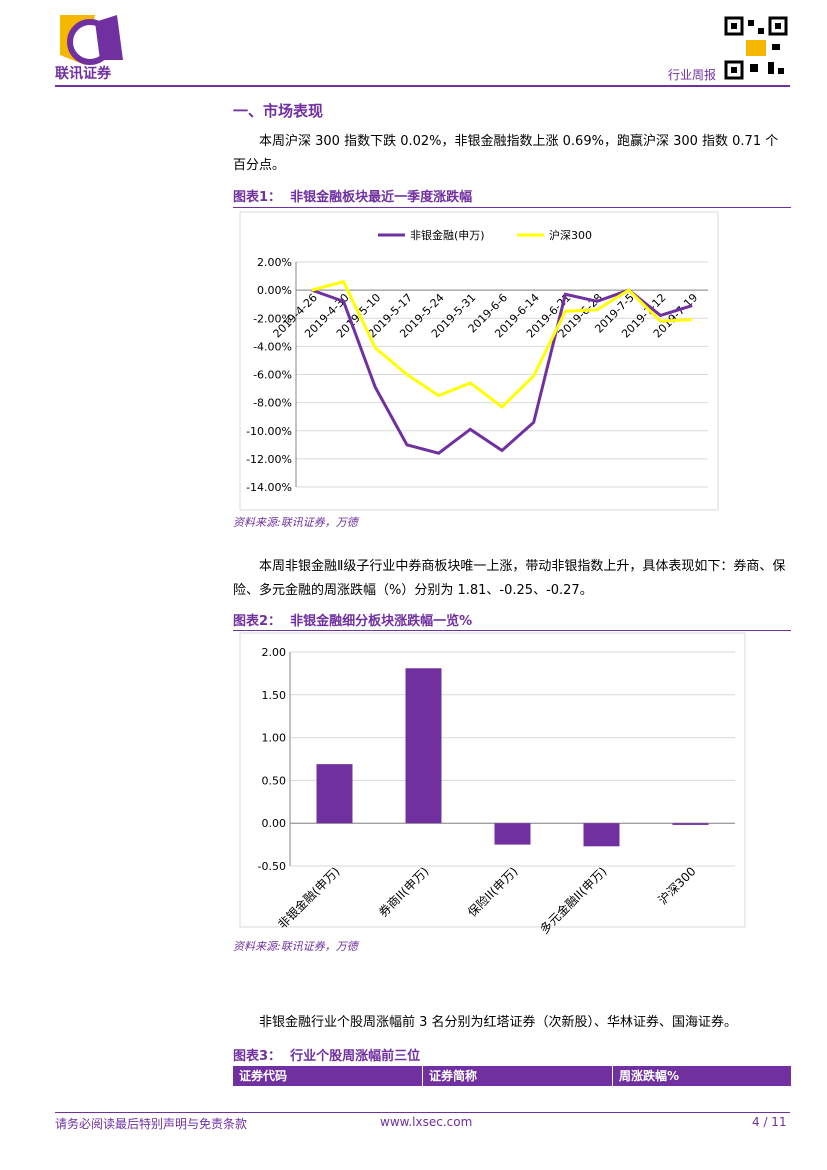 This screenshot has height=1170, width=827. I want to click on figure-label: 图表3：, so click(257, 1056).